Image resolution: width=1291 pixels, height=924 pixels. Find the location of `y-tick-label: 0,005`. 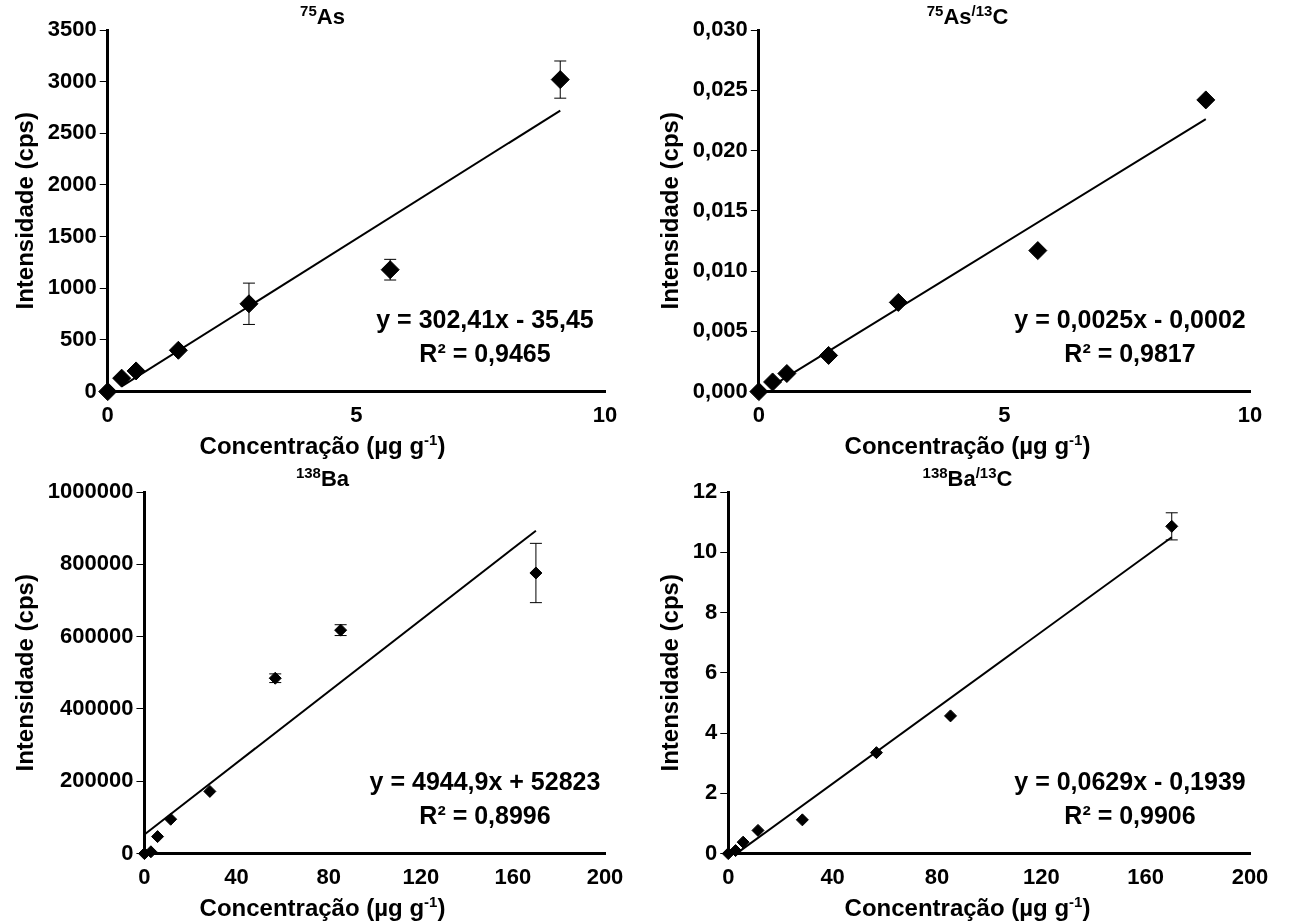

y-tick-label: 0,005 is located at coordinates (720, 330).